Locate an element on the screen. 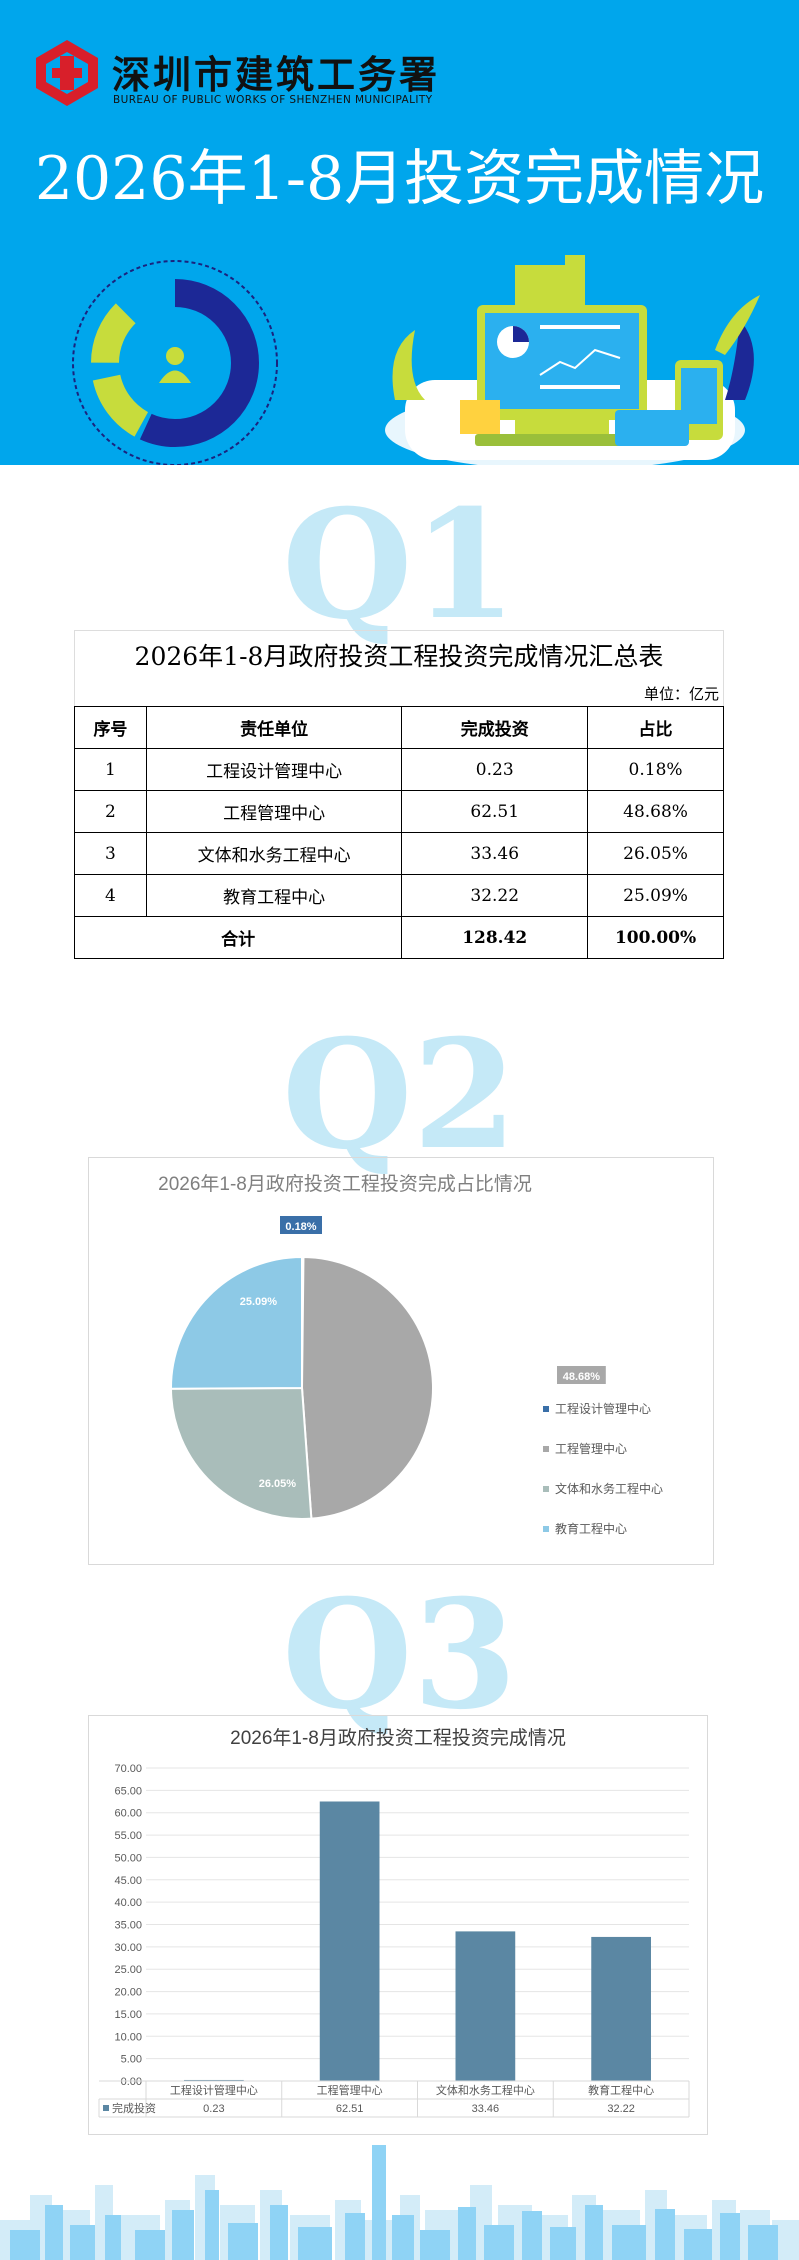 The width and height of the screenshot is (799, 2260). pie-data-label: 0.18% is located at coordinates (300, 1227).